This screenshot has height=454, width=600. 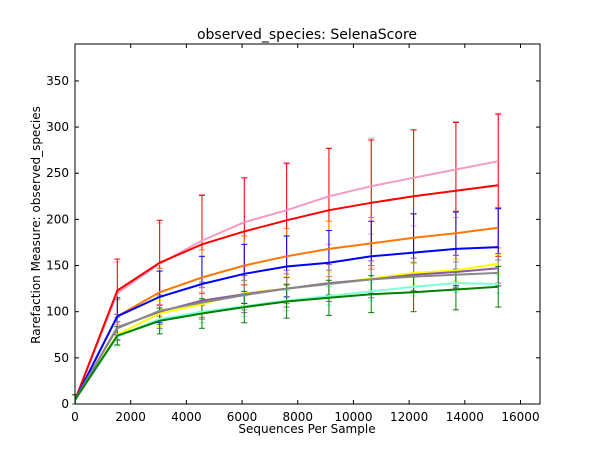 I want to click on x-tick-label: 14000, so click(x=465, y=417).